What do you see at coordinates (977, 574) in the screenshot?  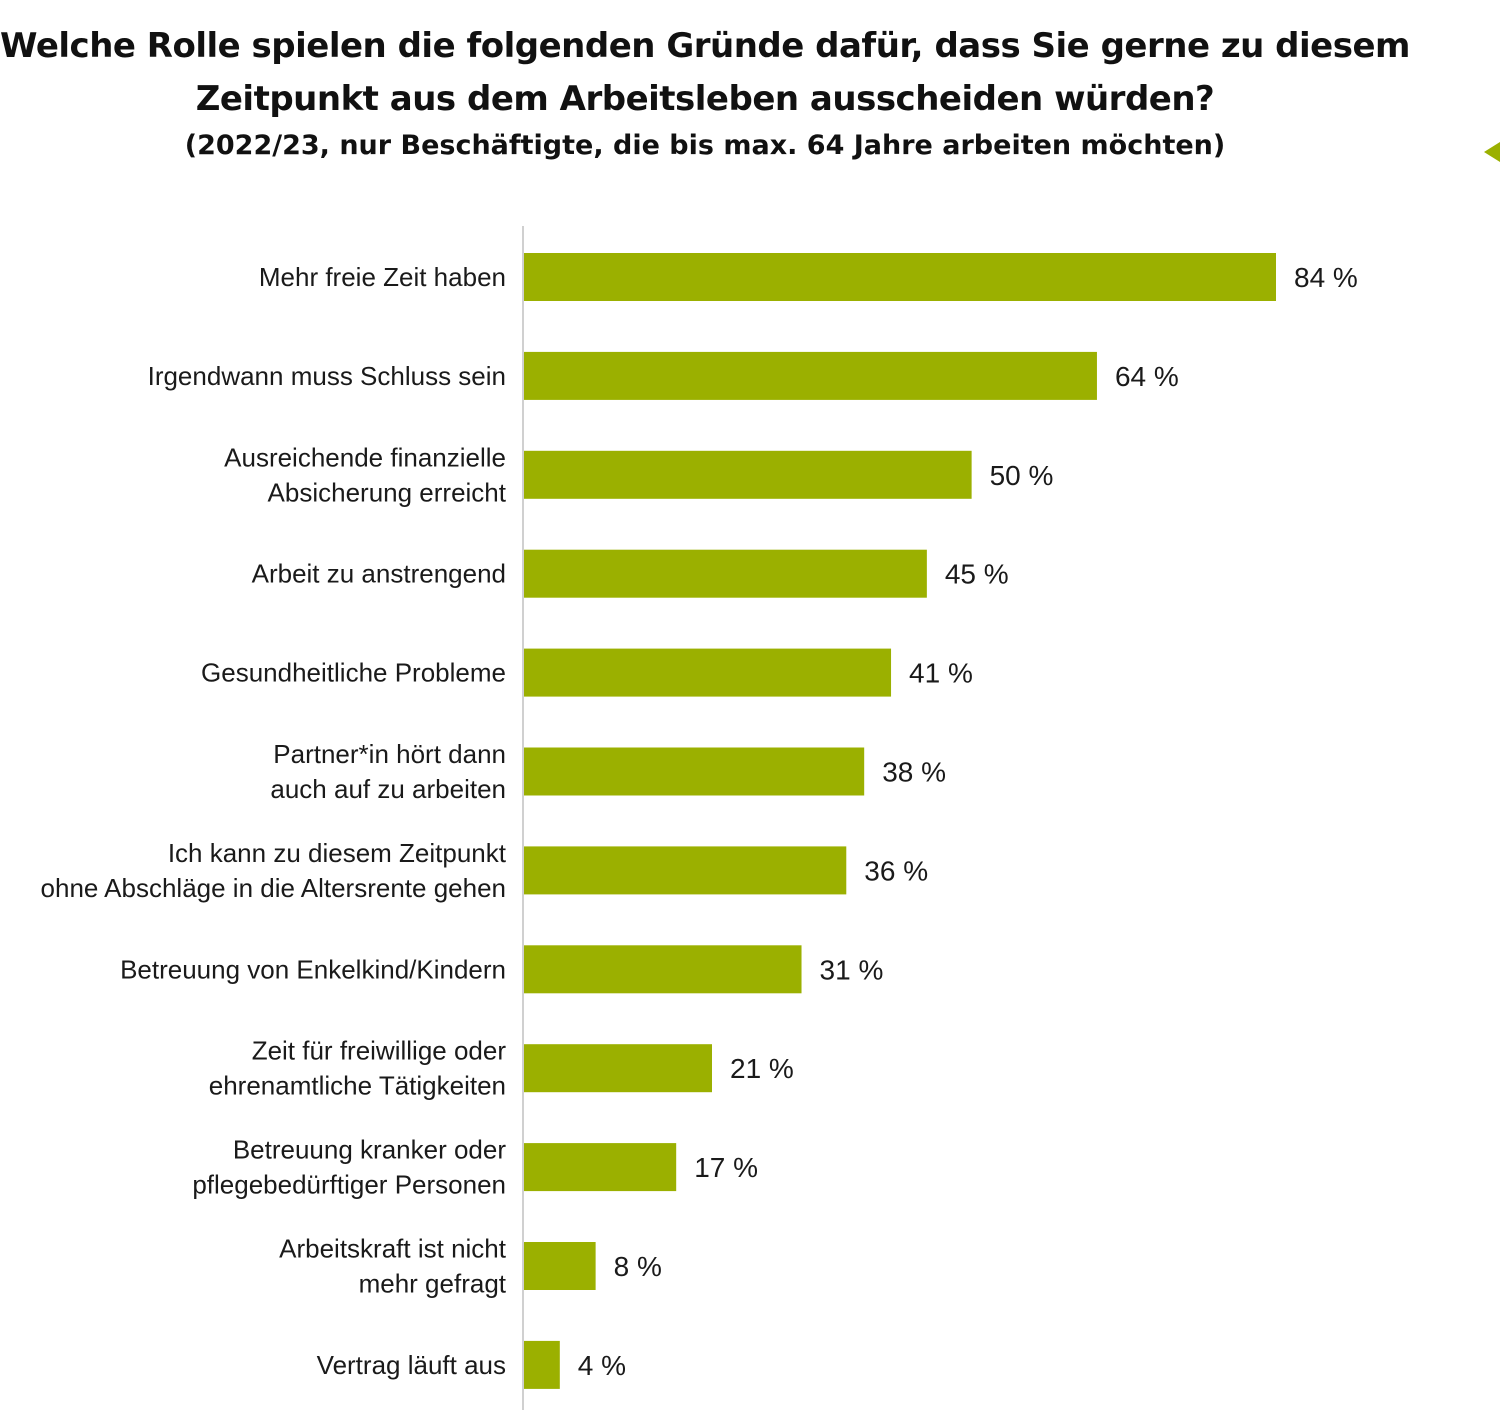 I see `value-label-4: 45 %` at bounding box center [977, 574].